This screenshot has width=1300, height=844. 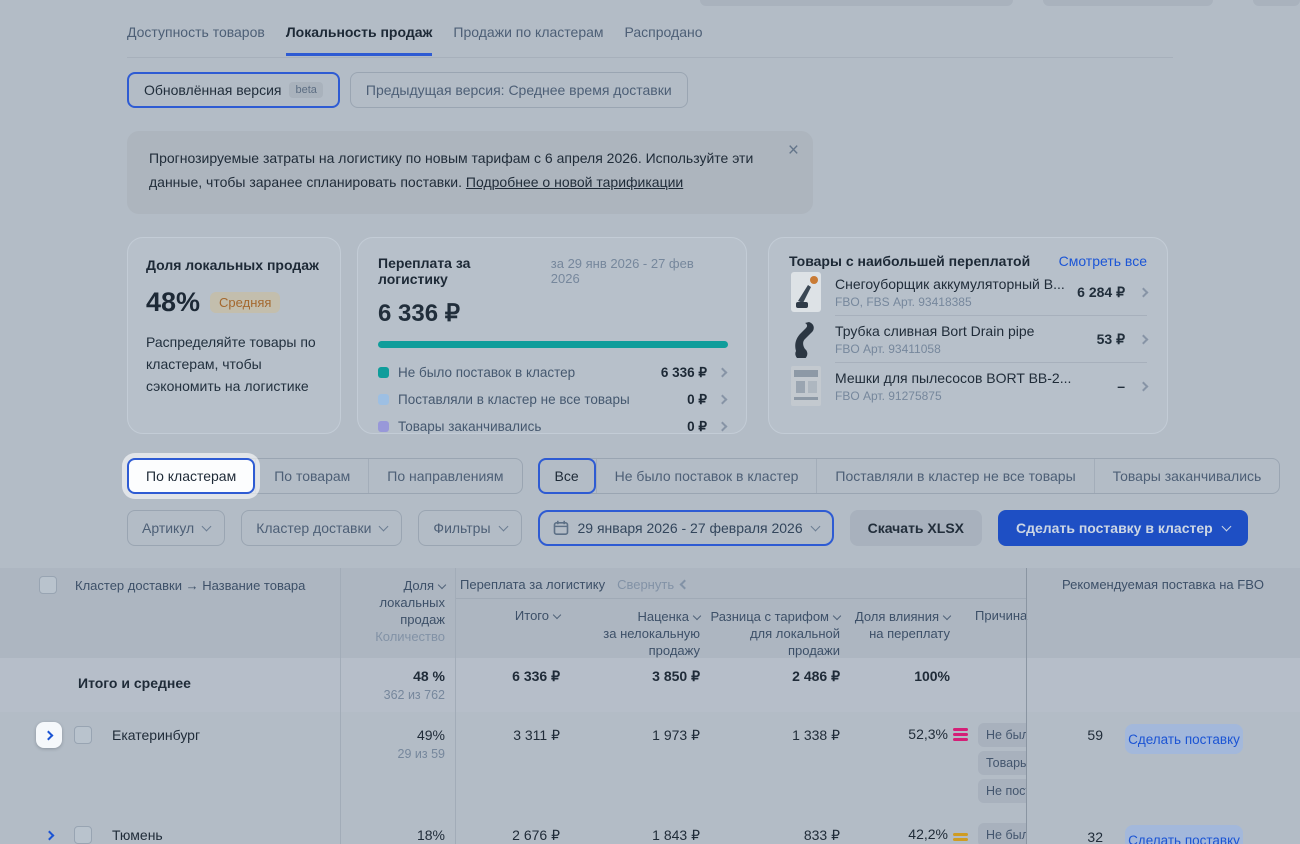 I want to click on overpay-group-label: Переплата за логистику, so click(x=533, y=584).